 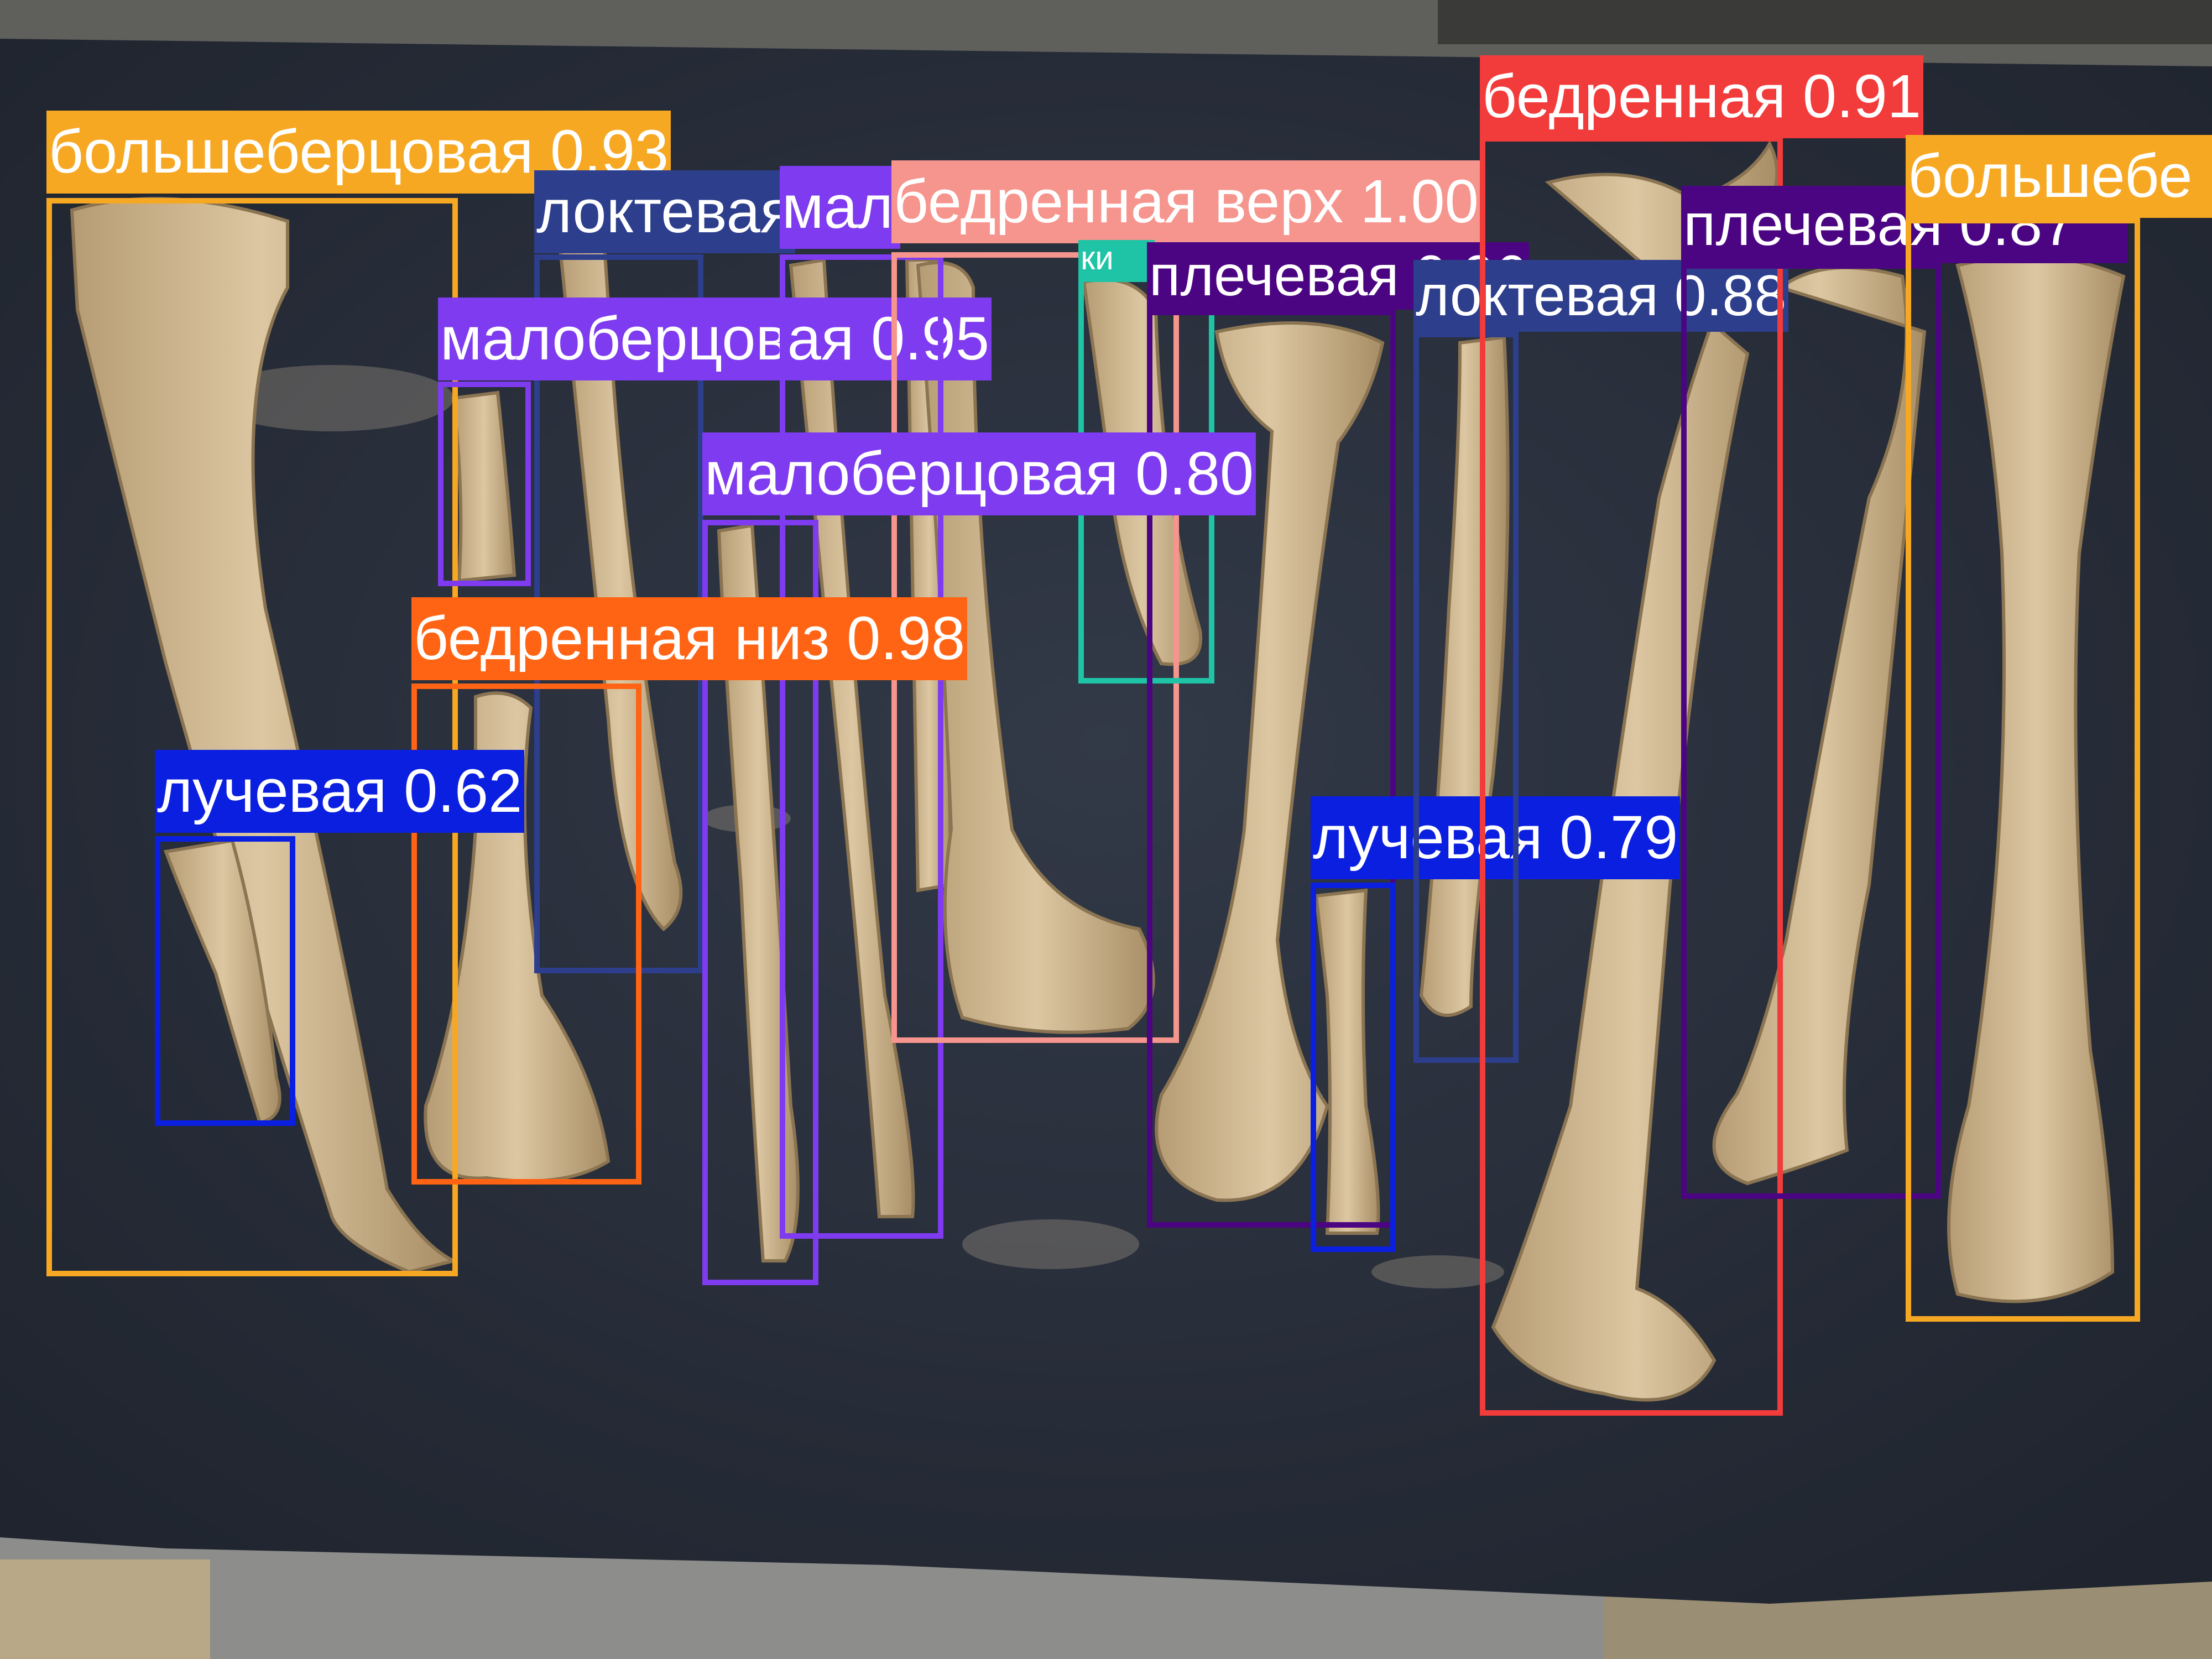 I want to click on detection-fibula-small: малоберцовая 0.95, so click(x=715, y=442).